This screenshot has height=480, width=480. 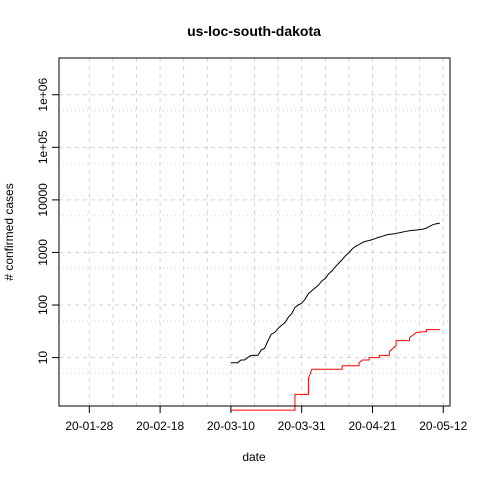 What do you see at coordinates (372, 426) in the screenshot?
I see `x-tick-label-4: 20-04-21` at bounding box center [372, 426].